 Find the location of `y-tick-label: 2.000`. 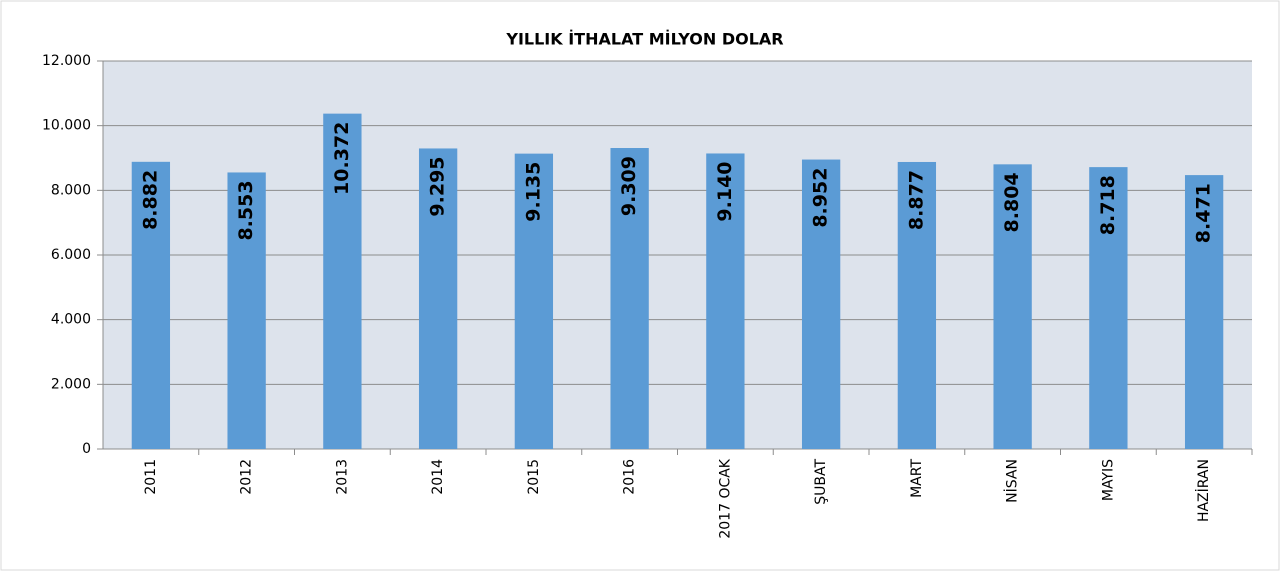

y-tick-label: 2.000 is located at coordinates (71, 384).